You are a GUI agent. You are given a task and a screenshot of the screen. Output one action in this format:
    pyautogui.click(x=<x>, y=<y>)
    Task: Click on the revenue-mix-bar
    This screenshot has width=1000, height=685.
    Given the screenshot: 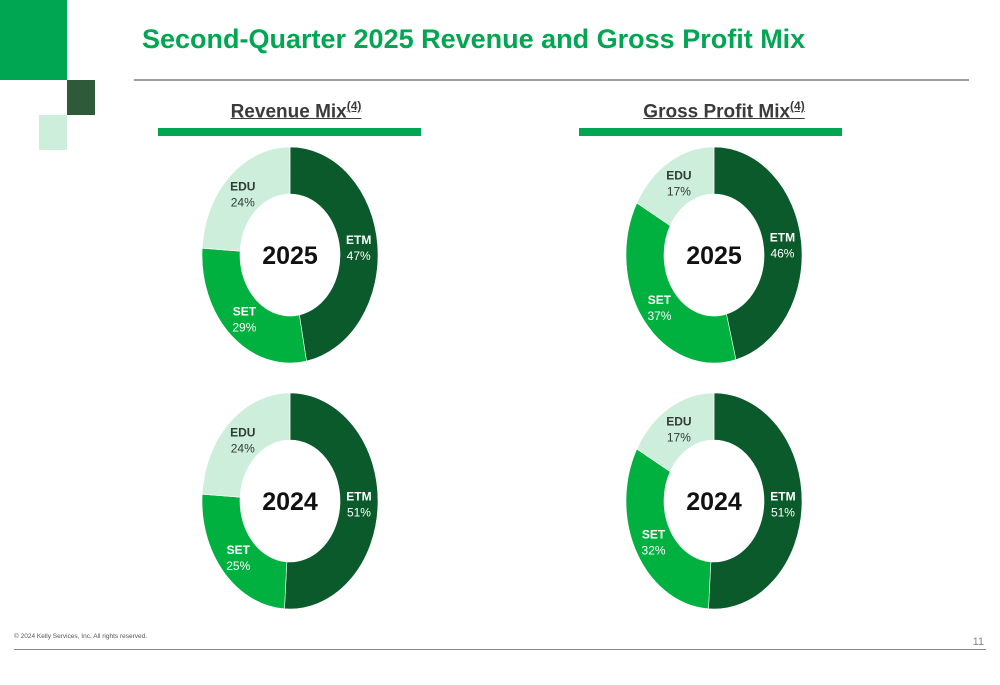 What is the action you would take?
    pyautogui.click(x=289, y=132)
    